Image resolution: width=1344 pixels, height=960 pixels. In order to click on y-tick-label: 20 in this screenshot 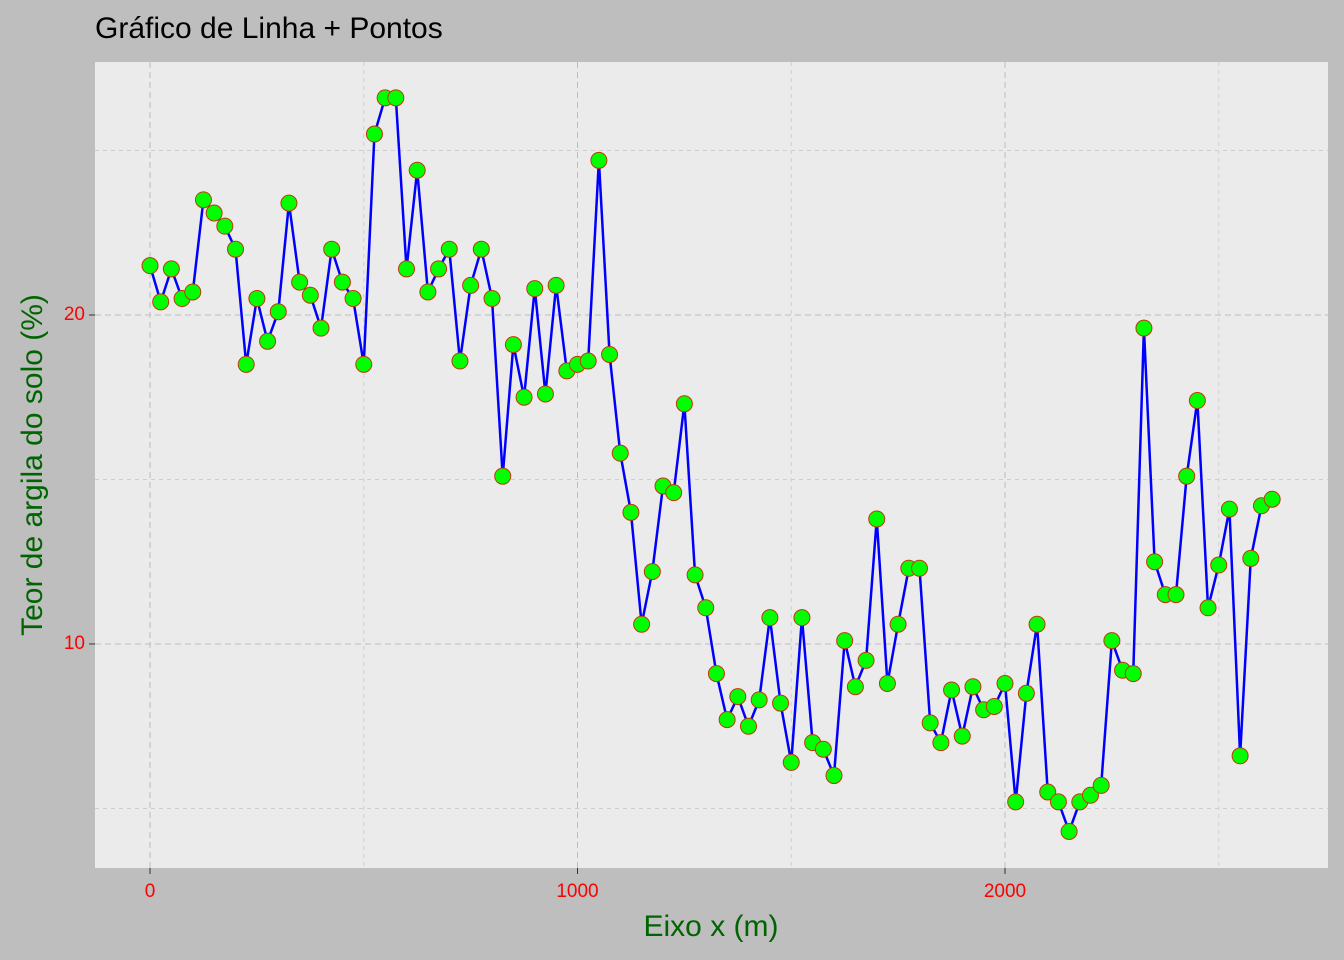, I will do `click(74, 314)`.